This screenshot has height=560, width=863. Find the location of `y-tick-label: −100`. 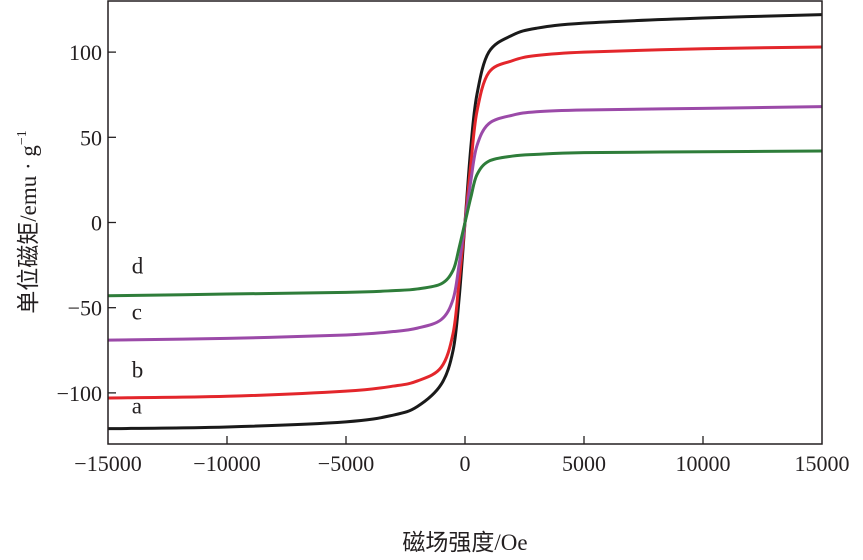

y-tick-label: −100 is located at coordinates (79, 393).